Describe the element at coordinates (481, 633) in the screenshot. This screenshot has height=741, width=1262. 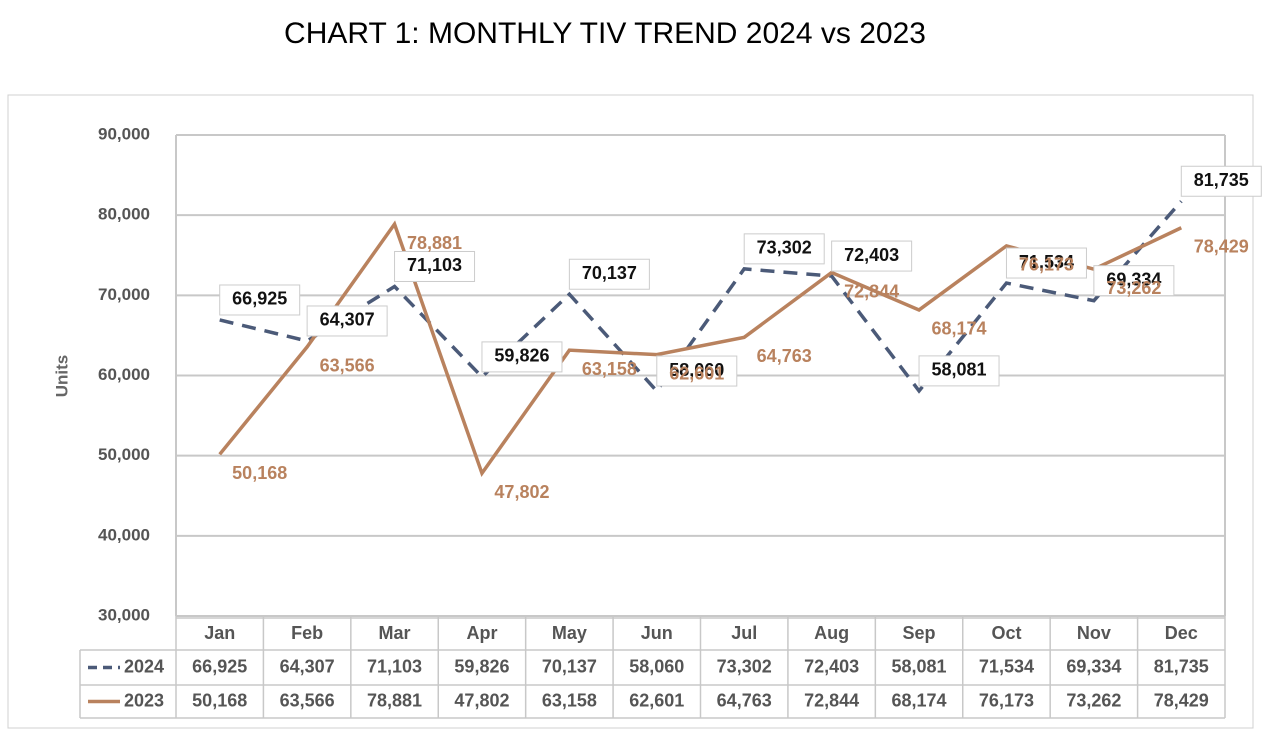
I see `x-tick-label: Apr` at that location.